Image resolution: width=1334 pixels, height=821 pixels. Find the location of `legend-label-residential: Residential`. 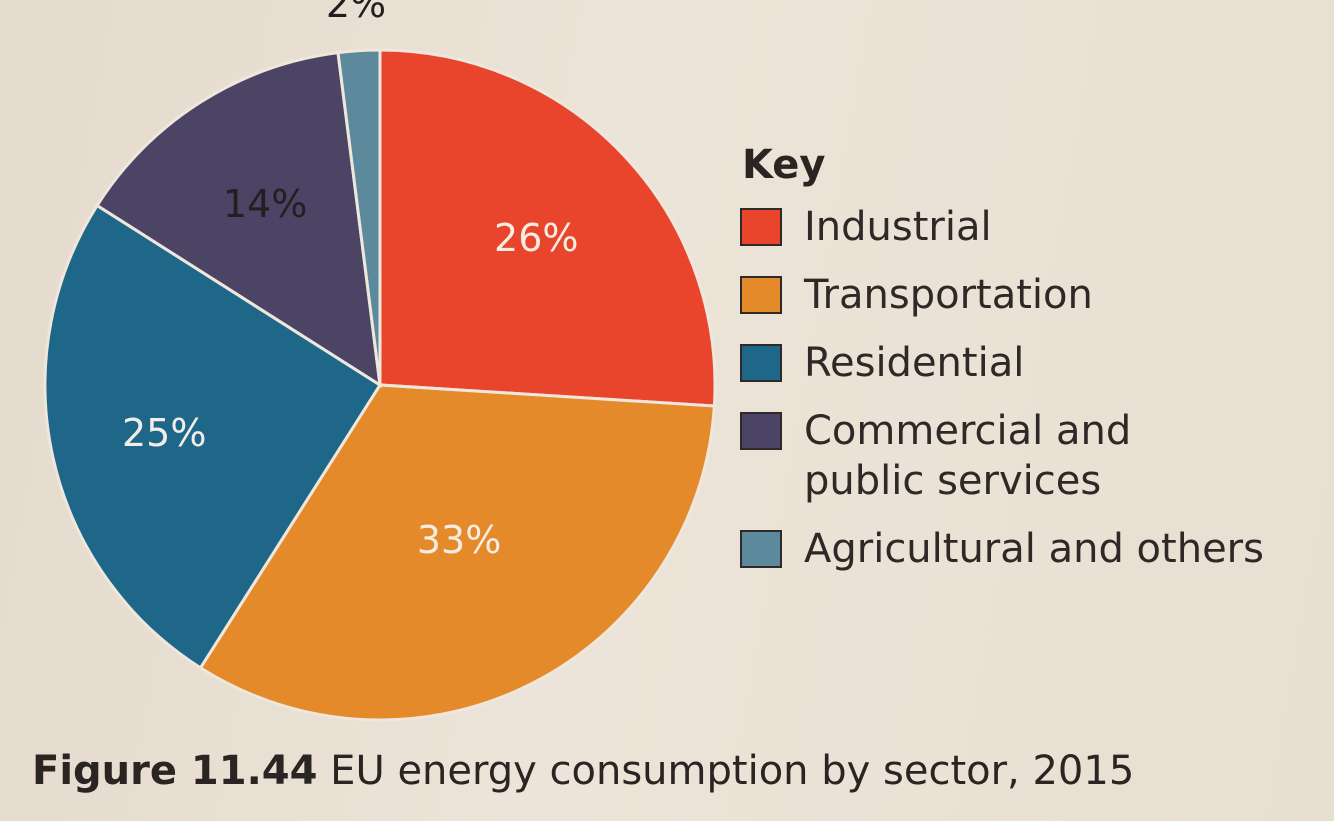

legend-label-residential: Residential is located at coordinates (914, 363).